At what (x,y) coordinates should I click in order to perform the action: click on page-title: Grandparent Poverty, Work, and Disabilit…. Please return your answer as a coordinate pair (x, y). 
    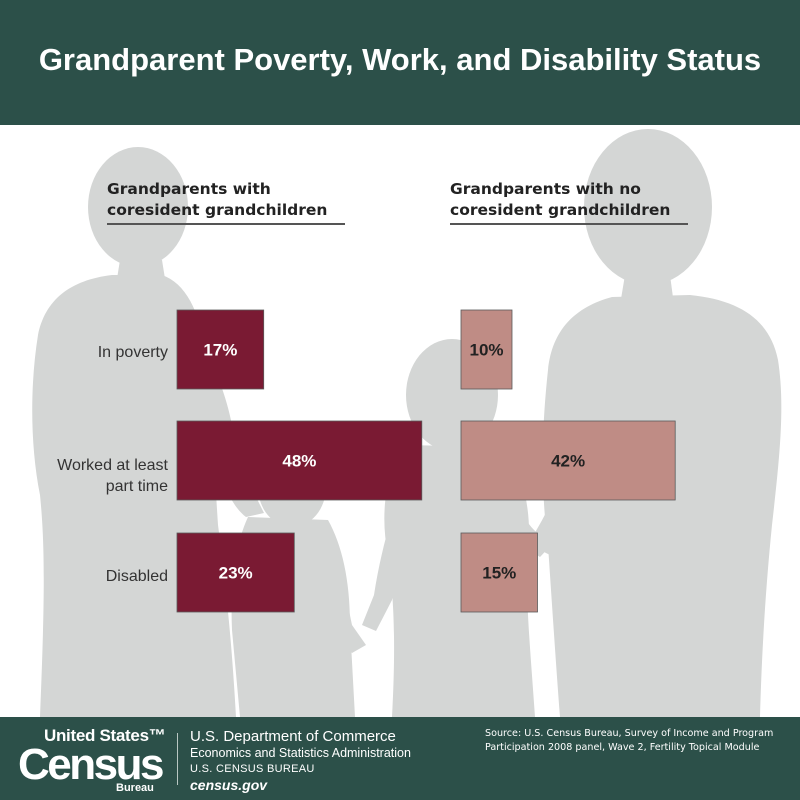
    Looking at the image, I should click on (400, 59).